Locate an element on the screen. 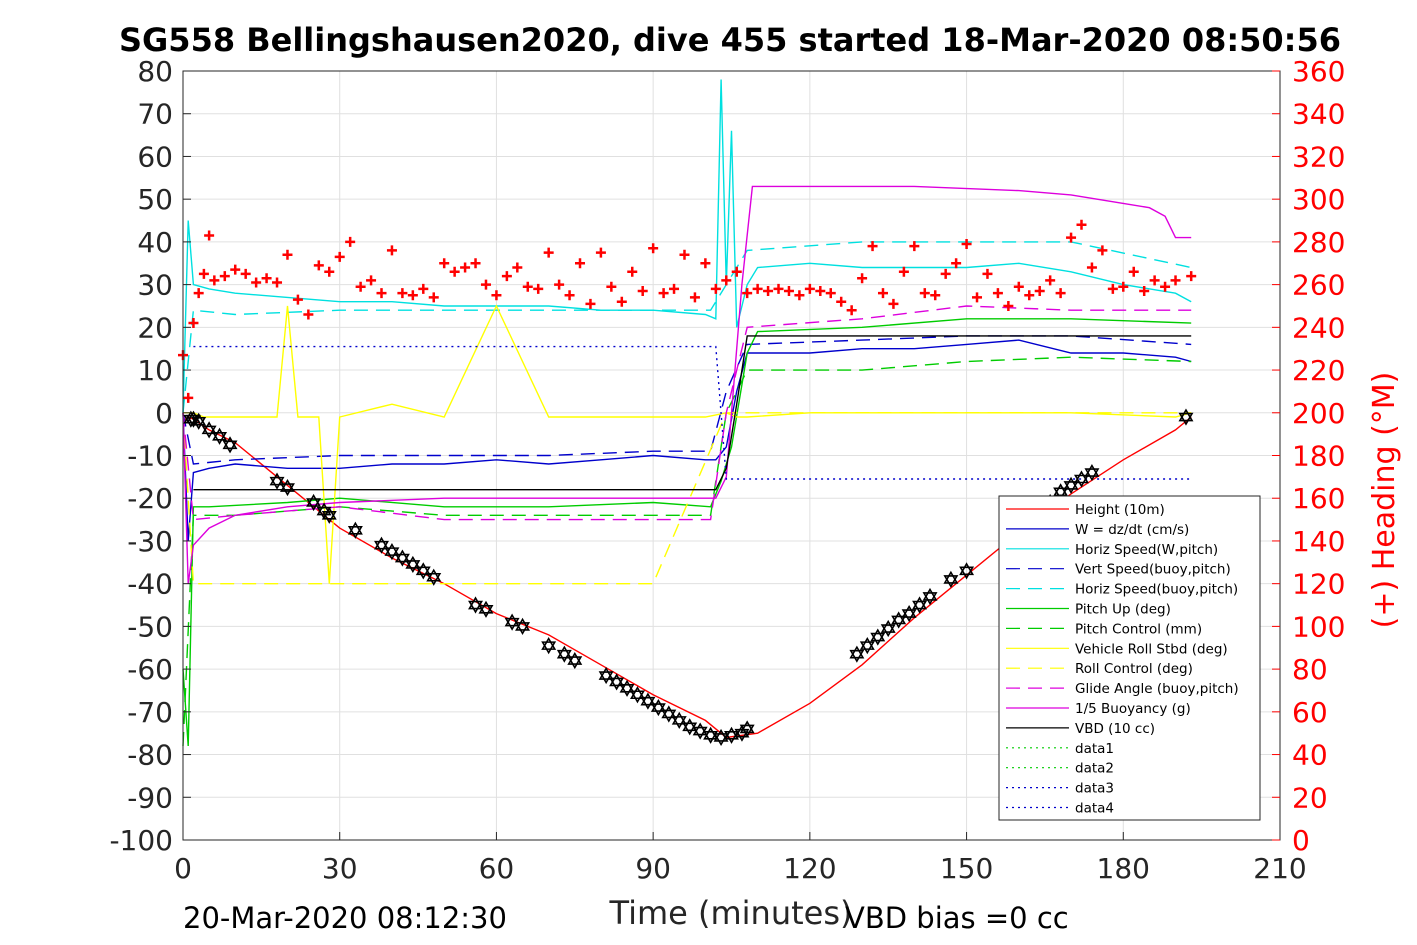 Image resolution: width=1417 pixels, height=945 pixels. y-left-tick-label: -20 is located at coordinates (150, 498).